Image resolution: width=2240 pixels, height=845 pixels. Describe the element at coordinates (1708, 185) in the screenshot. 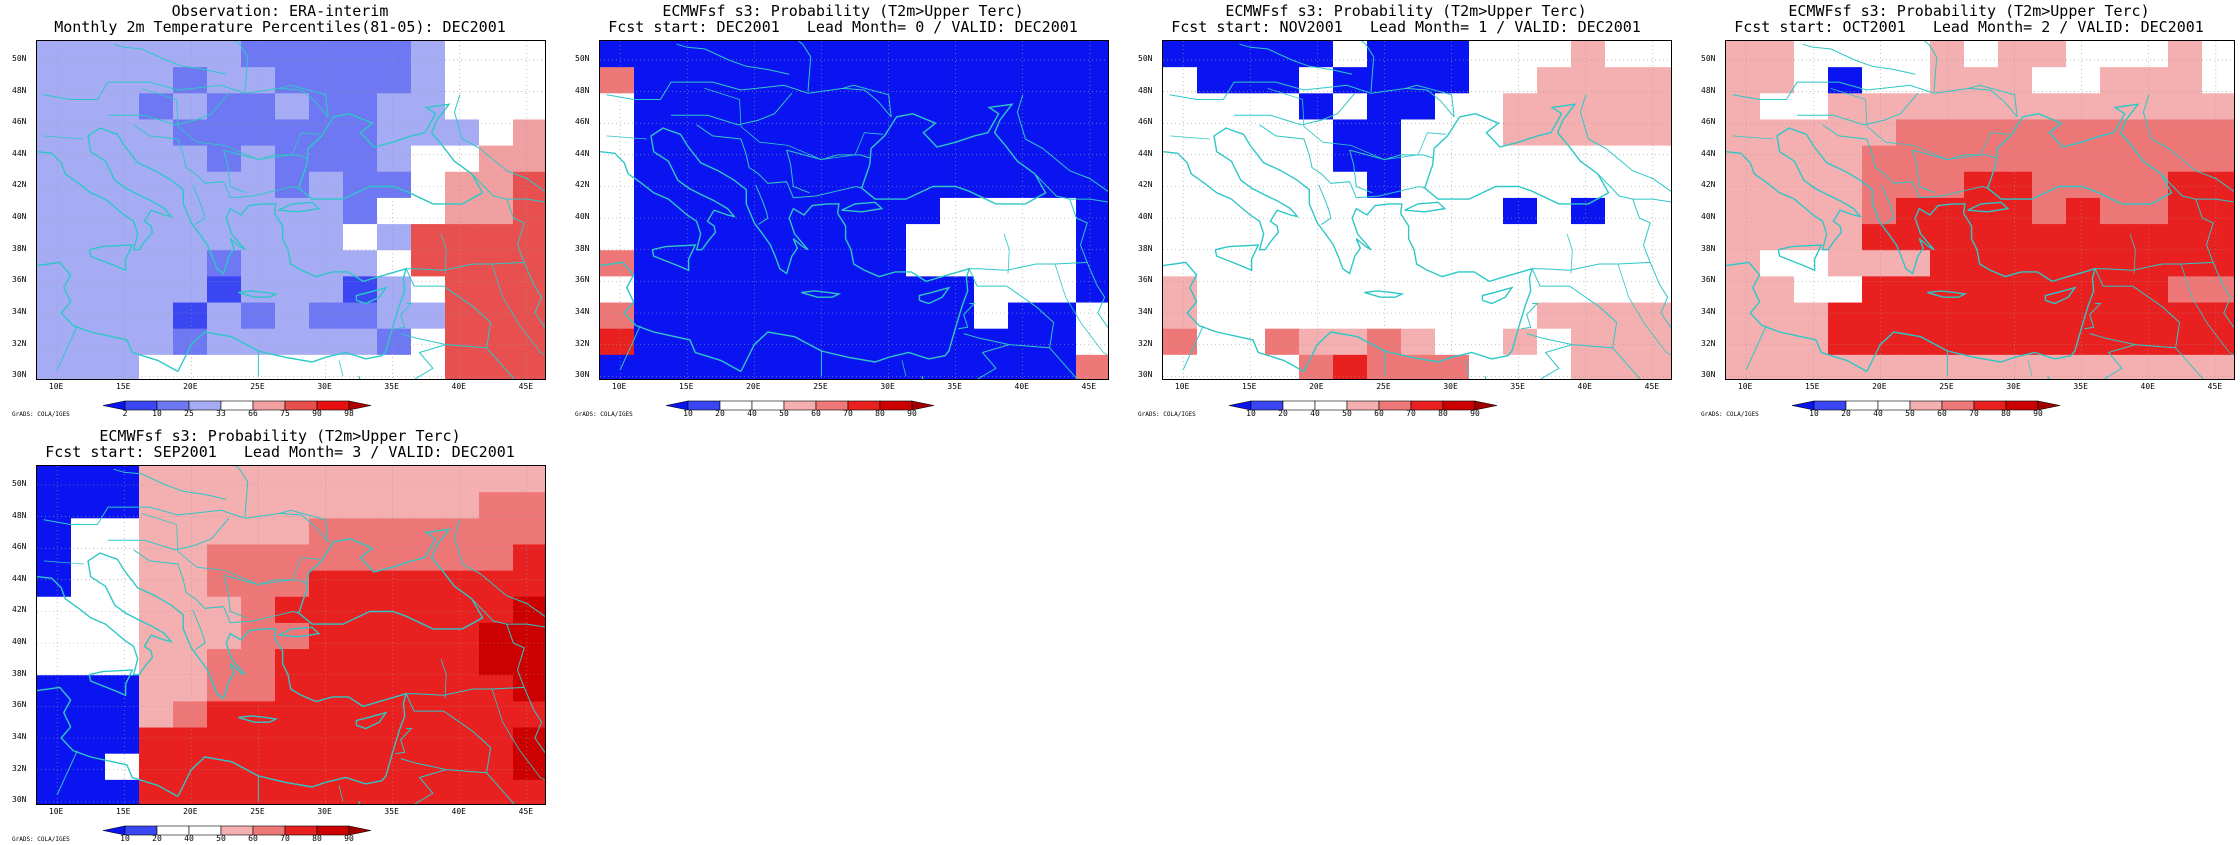

I see `latitude-label: 42N` at that location.